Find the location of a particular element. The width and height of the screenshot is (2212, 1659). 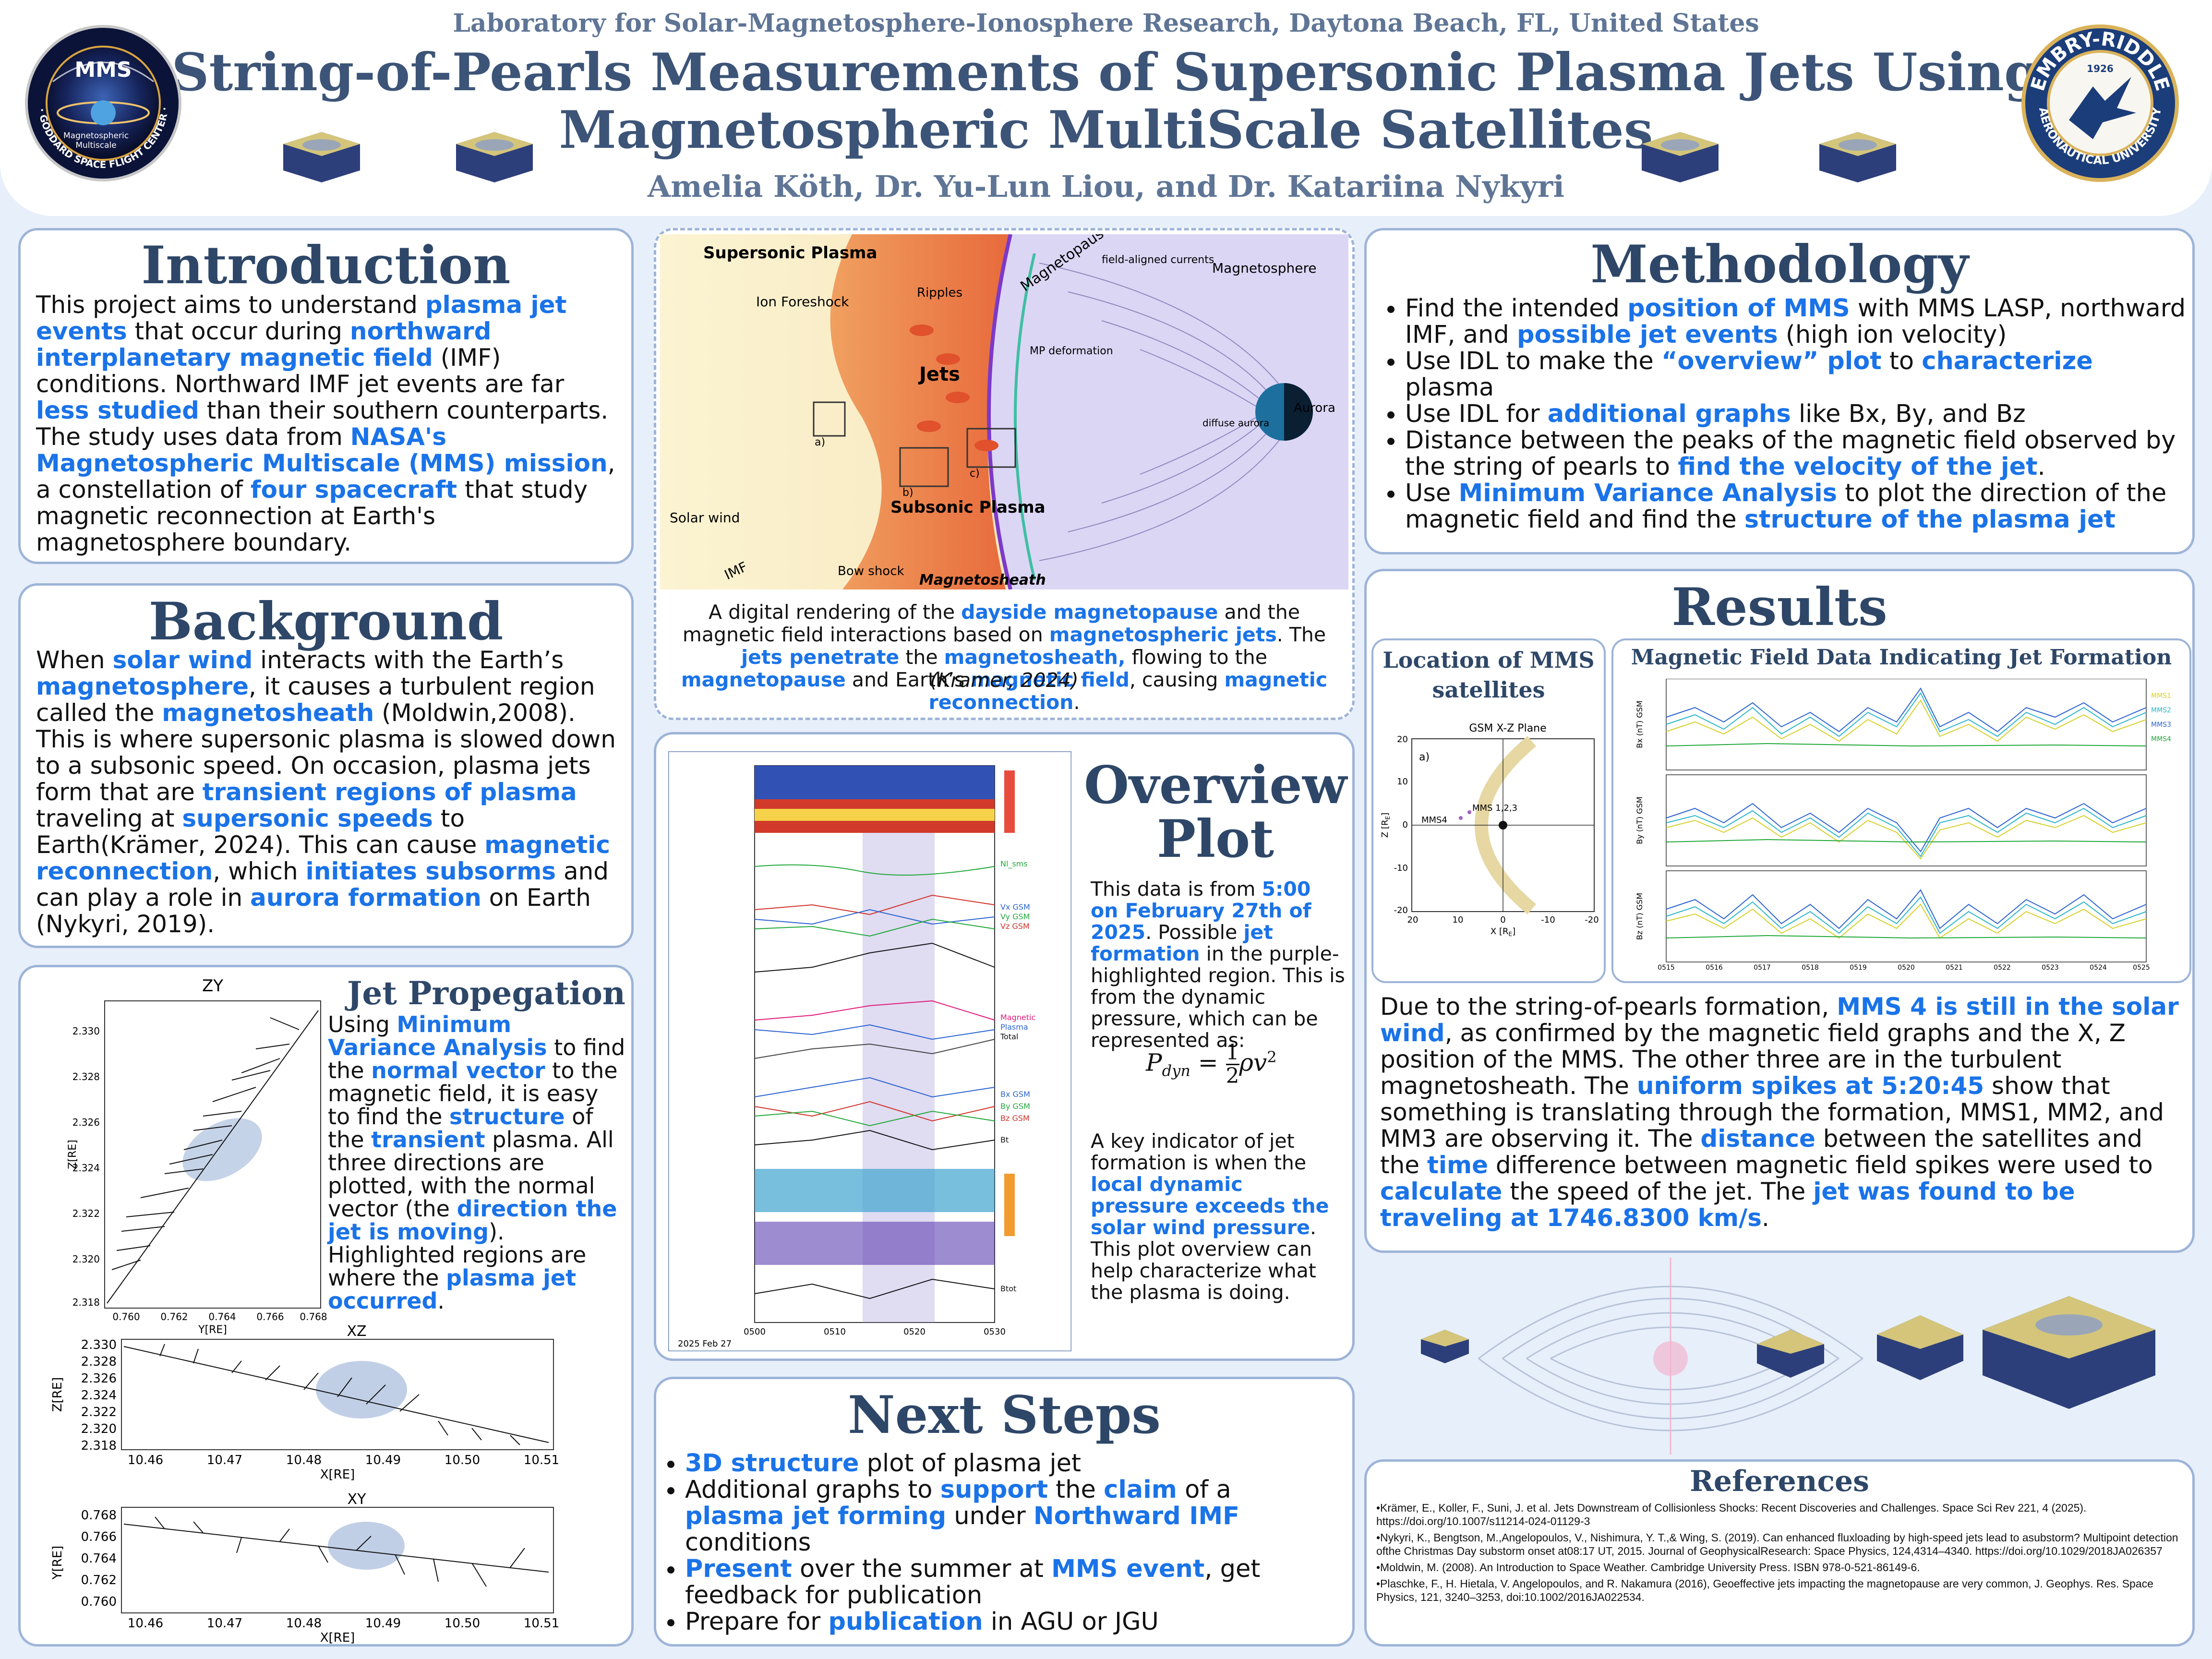

body-text: plot of plasma jet is located at coordinates (970, 1463).